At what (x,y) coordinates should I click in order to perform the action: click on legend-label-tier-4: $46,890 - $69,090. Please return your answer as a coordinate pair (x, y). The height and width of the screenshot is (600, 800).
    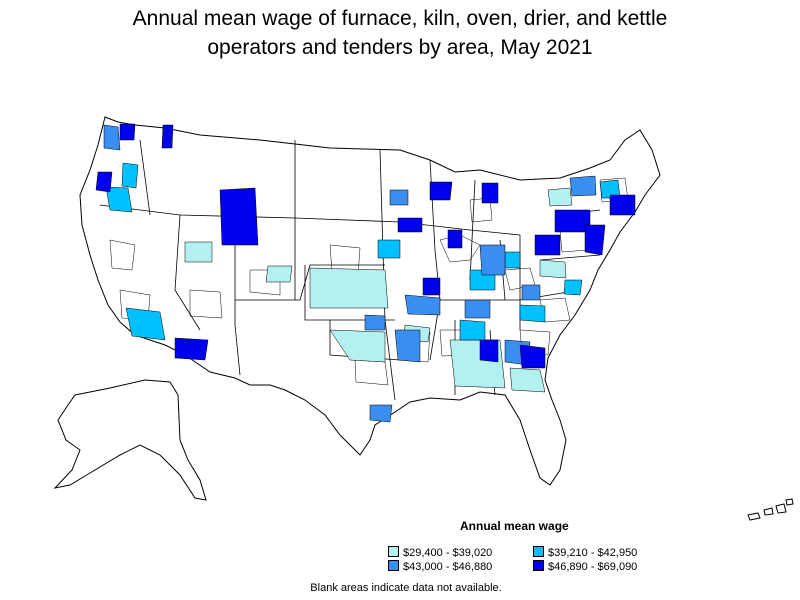
    Looking at the image, I should click on (593, 567).